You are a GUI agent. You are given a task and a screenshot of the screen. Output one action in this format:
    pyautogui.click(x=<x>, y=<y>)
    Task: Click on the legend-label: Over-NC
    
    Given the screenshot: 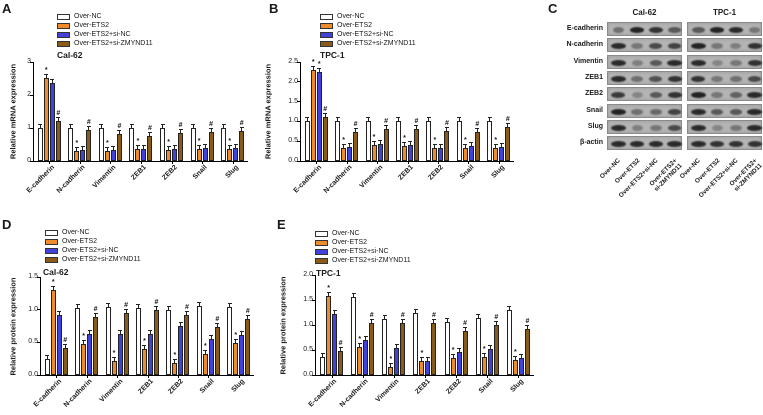 What is the action you would take?
    pyautogui.click(x=346, y=233)
    